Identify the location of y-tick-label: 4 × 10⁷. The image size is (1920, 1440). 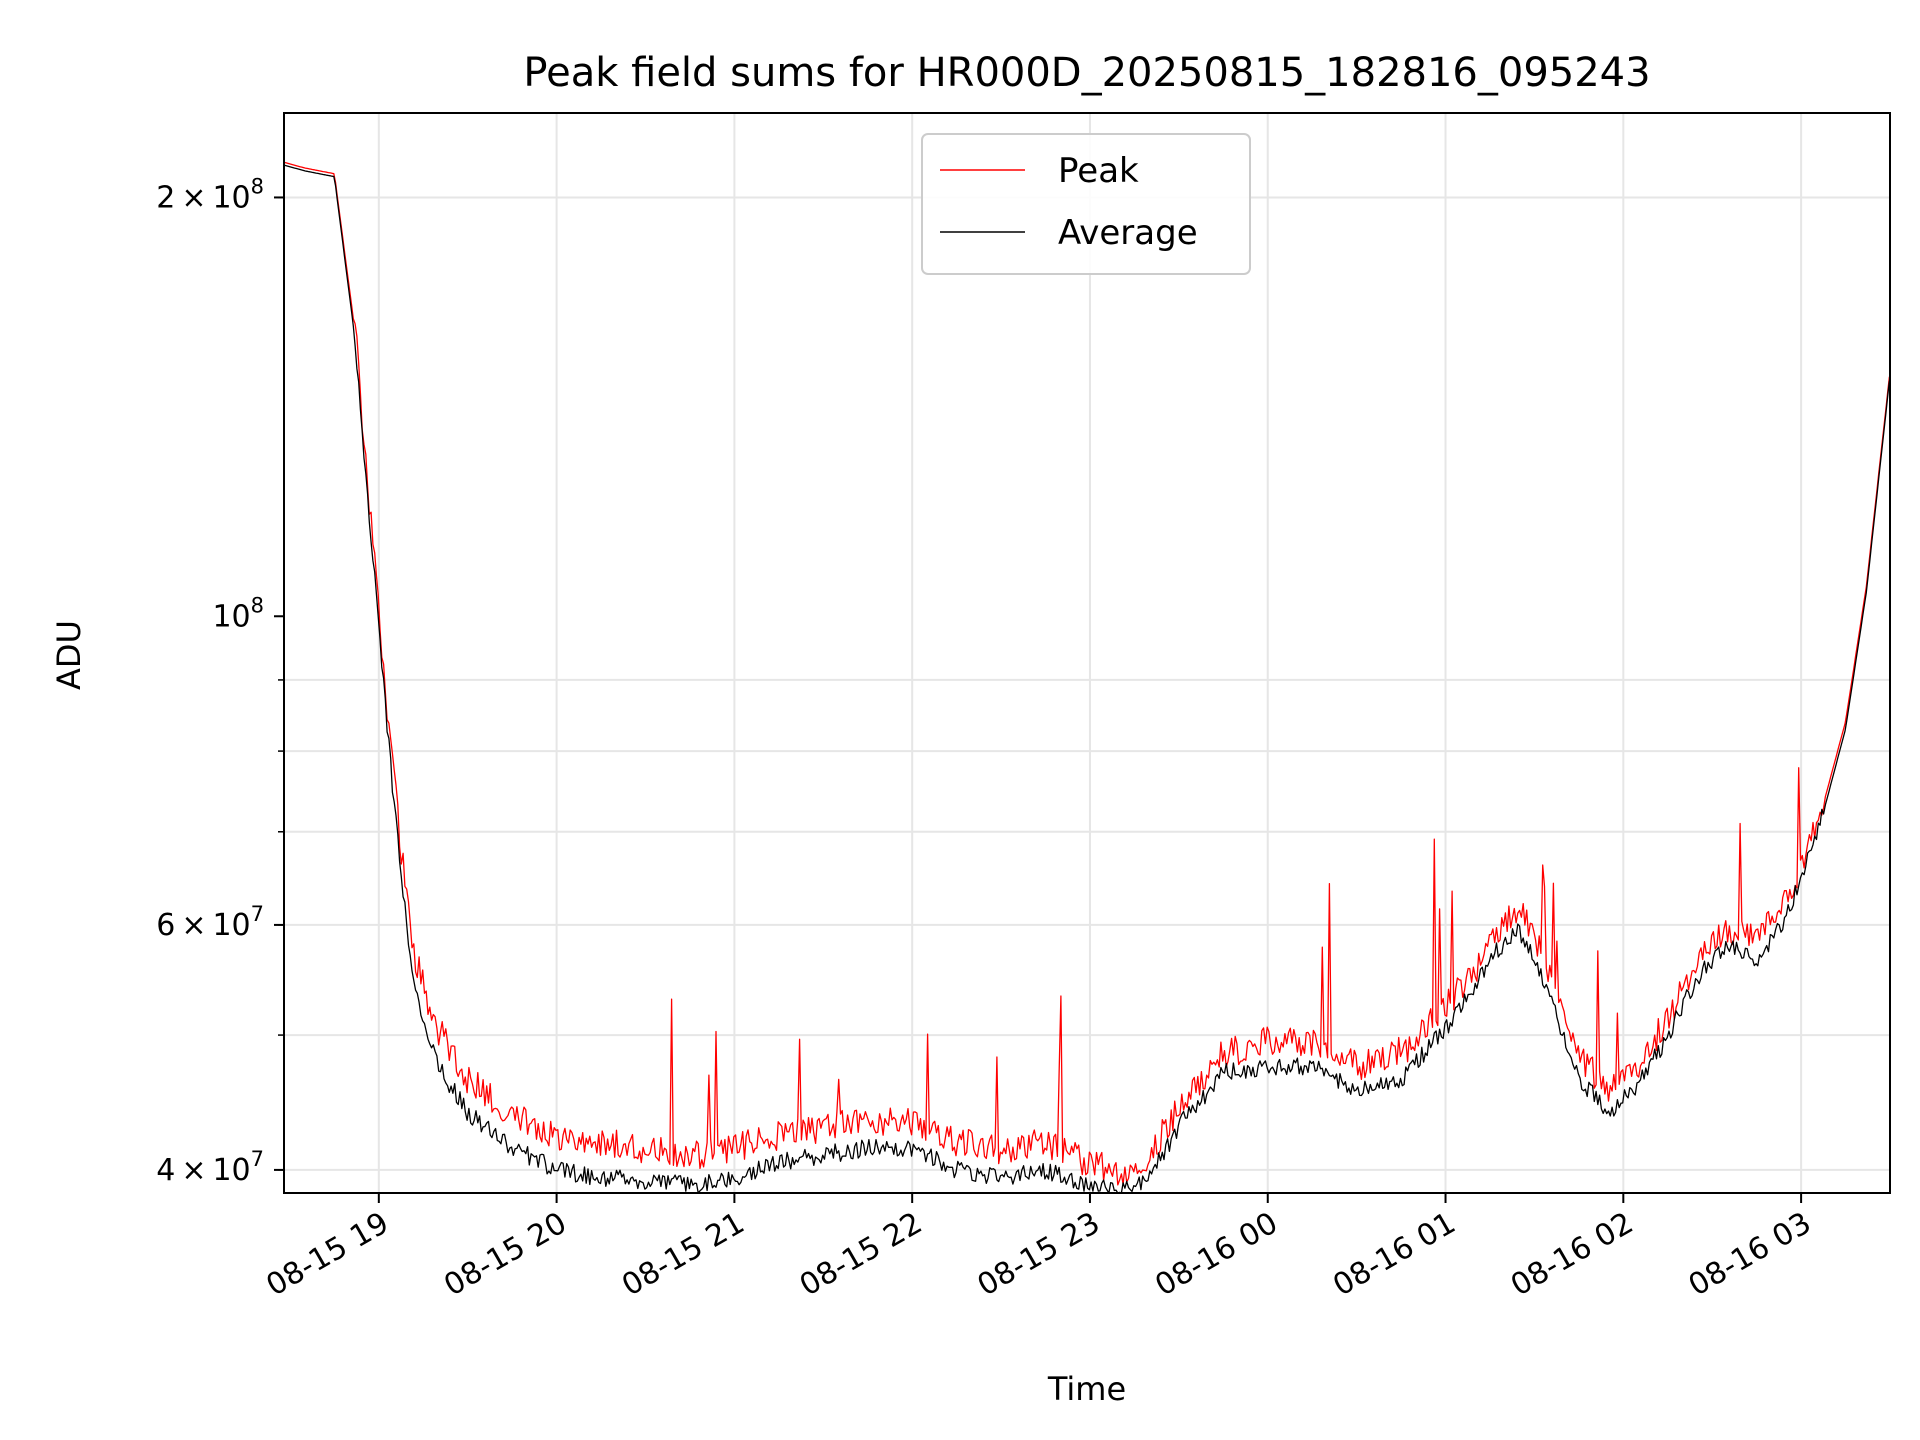
(210, 1167).